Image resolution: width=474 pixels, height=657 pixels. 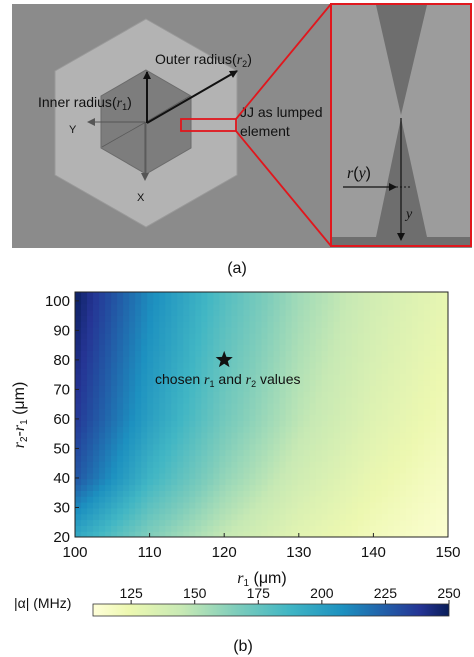 What do you see at coordinates (131, 593) in the screenshot?
I see `colorbar-tick-label: 125` at bounding box center [131, 593].